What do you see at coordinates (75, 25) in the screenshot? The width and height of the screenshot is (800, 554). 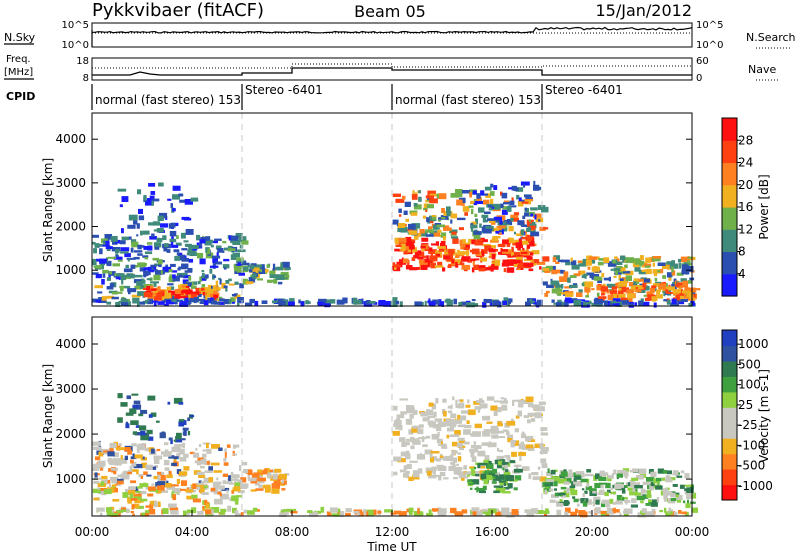 I see `nsky-tick-top: 10^5` at bounding box center [75, 25].